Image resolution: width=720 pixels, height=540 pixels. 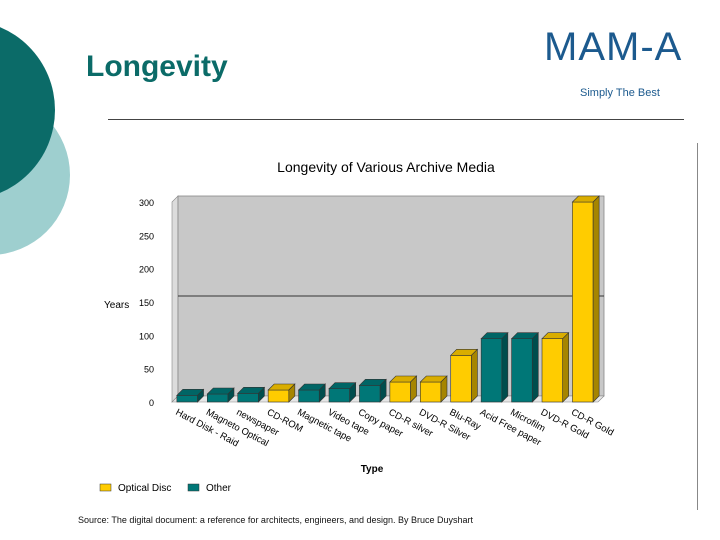 I want to click on y-tick-label: 200, so click(x=146, y=270).